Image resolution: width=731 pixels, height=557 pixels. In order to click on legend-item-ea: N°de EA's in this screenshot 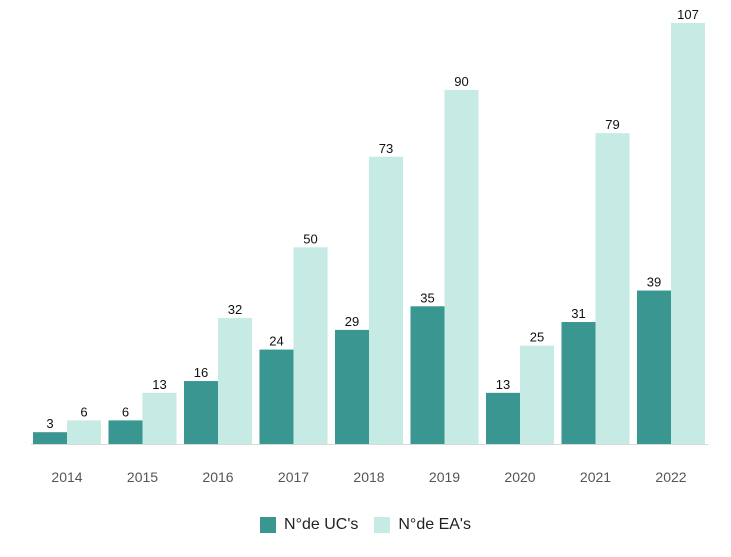, I will do `click(422, 525)`.